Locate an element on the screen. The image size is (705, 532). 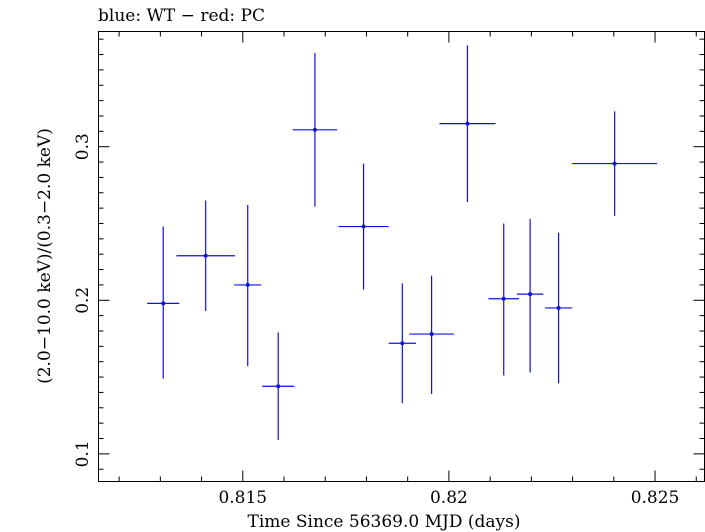
x-tick-label: 0.82 is located at coordinates (449, 498).